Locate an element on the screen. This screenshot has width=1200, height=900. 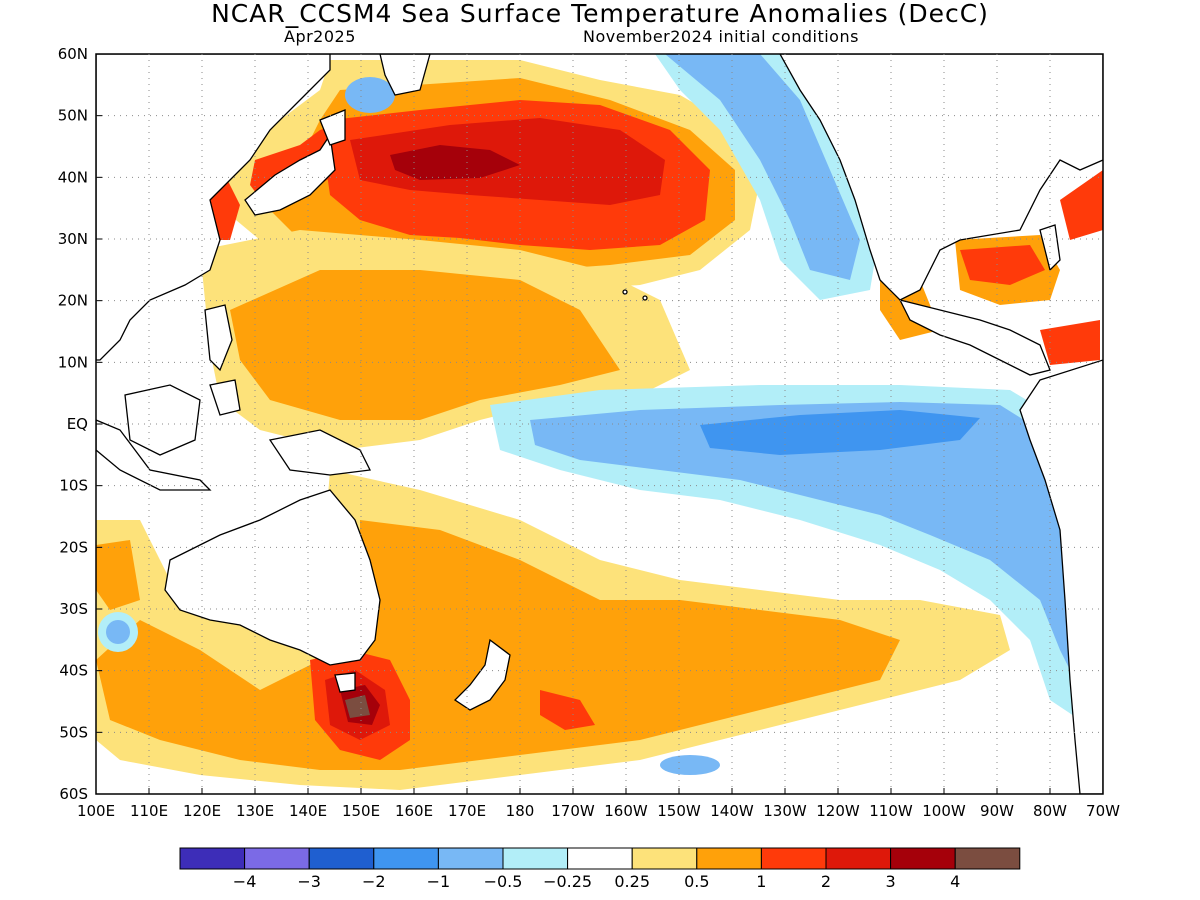
lat-label: 20S is located at coordinates (73, 547).